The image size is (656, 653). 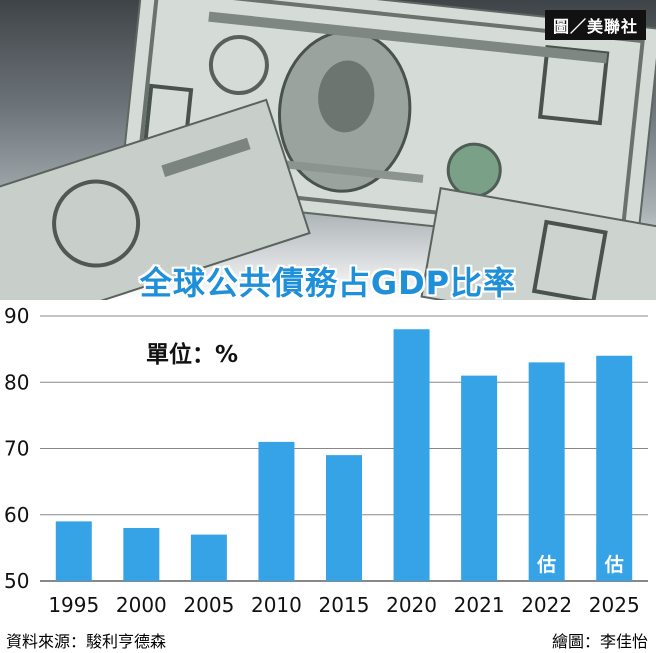 I want to click on photo-credit: 圖／美聯社, so click(x=595, y=25).